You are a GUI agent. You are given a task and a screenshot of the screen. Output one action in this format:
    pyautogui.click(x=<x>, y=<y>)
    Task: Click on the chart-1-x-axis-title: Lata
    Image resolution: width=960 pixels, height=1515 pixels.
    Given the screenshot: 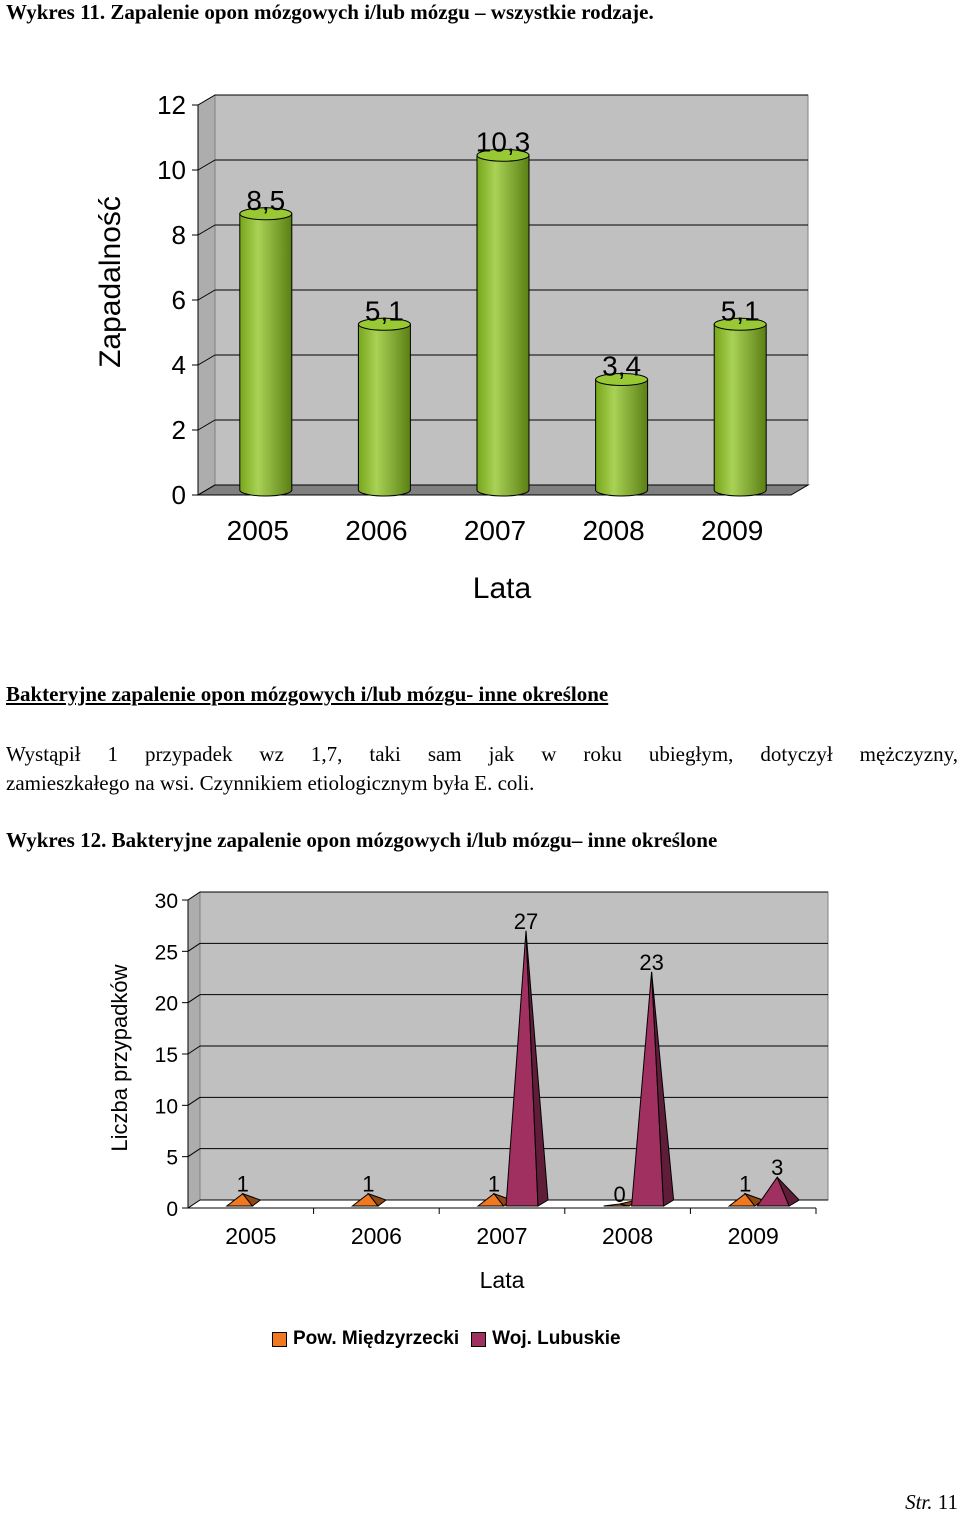 What is the action you would take?
    pyautogui.click(x=502, y=588)
    